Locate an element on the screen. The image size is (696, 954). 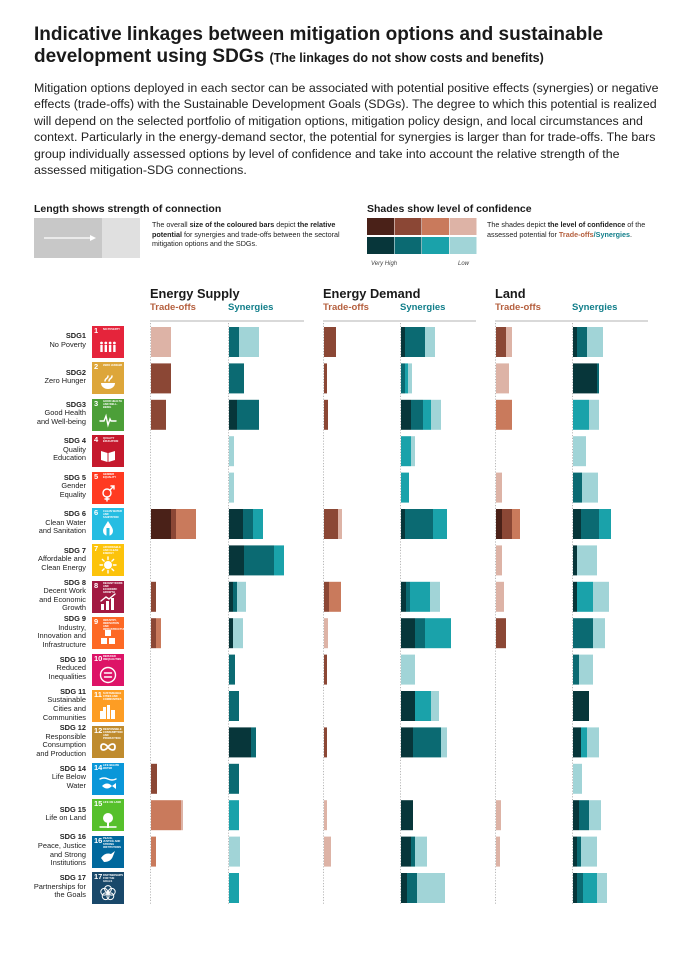
sdg-tile: 4 QUALITY EDUCATION is located at coordinates (108, 451).